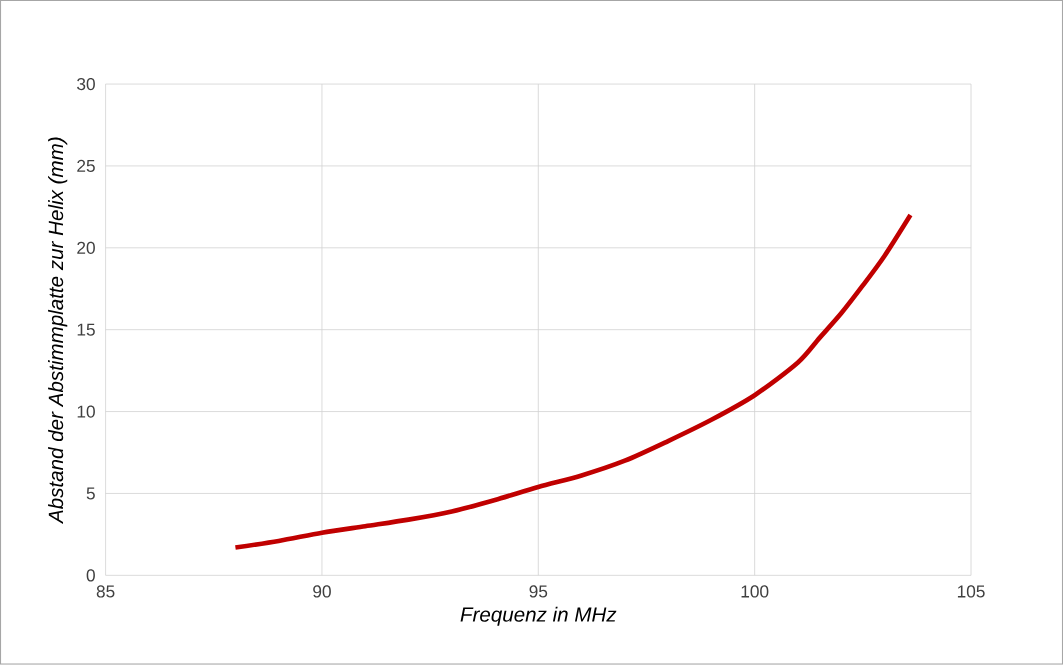 The height and width of the screenshot is (665, 1063). Describe the element at coordinates (755, 591) in the screenshot. I see `x-tick-label: 100` at that location.